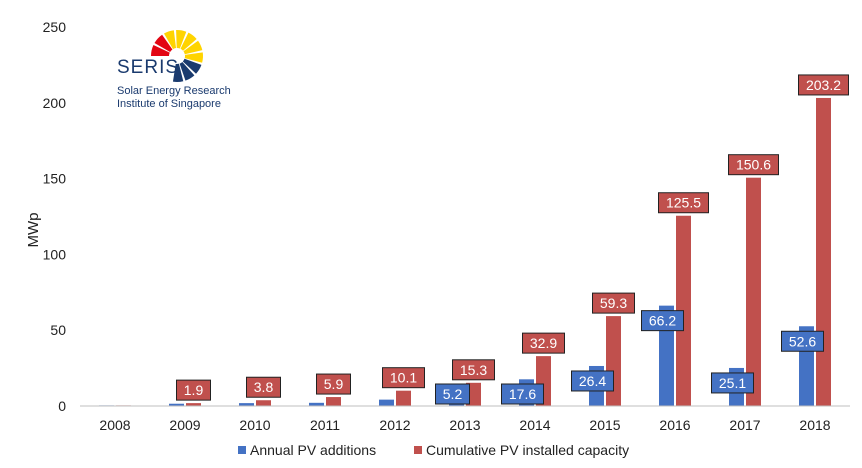 This screenshot has width=862, height=468. What do you see at coordinates (177, 56) in the screenshot?
I see `seris-logo` at bounding box center [177, 56].